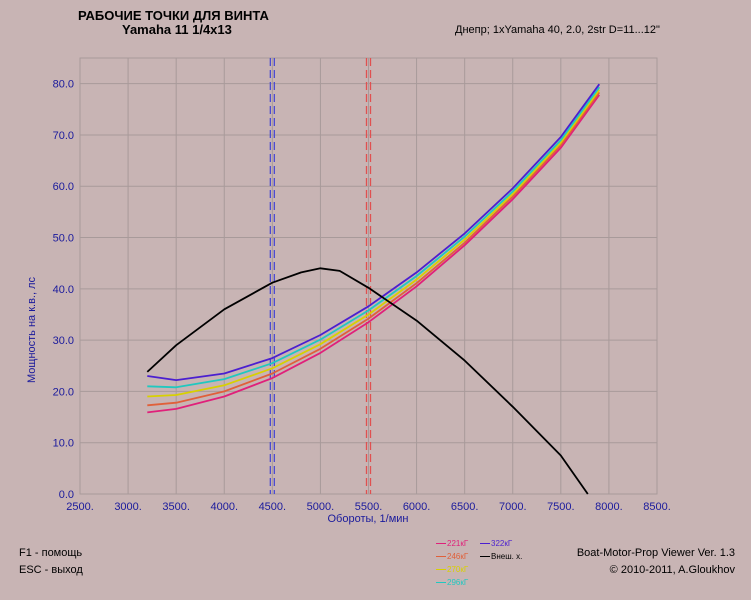 Image resolution: width=751 pixels, height=600 pixels. I want to click on legend-item: 322кГ, so click(496, 543).